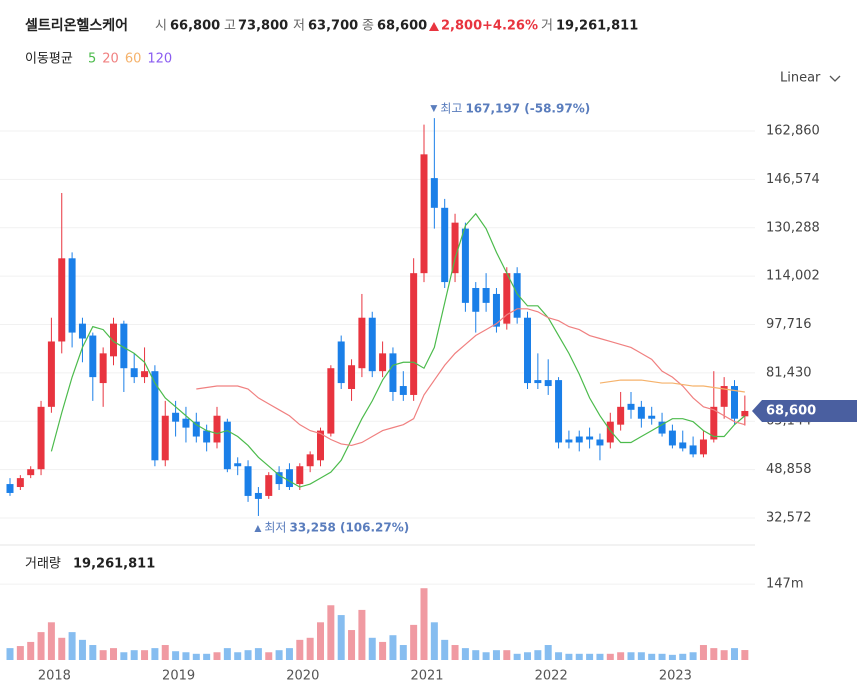  What do you see at coordinates (333, 26) in the screenshot?
I see `low-value: 63,700` at bounding box center [333, 26].